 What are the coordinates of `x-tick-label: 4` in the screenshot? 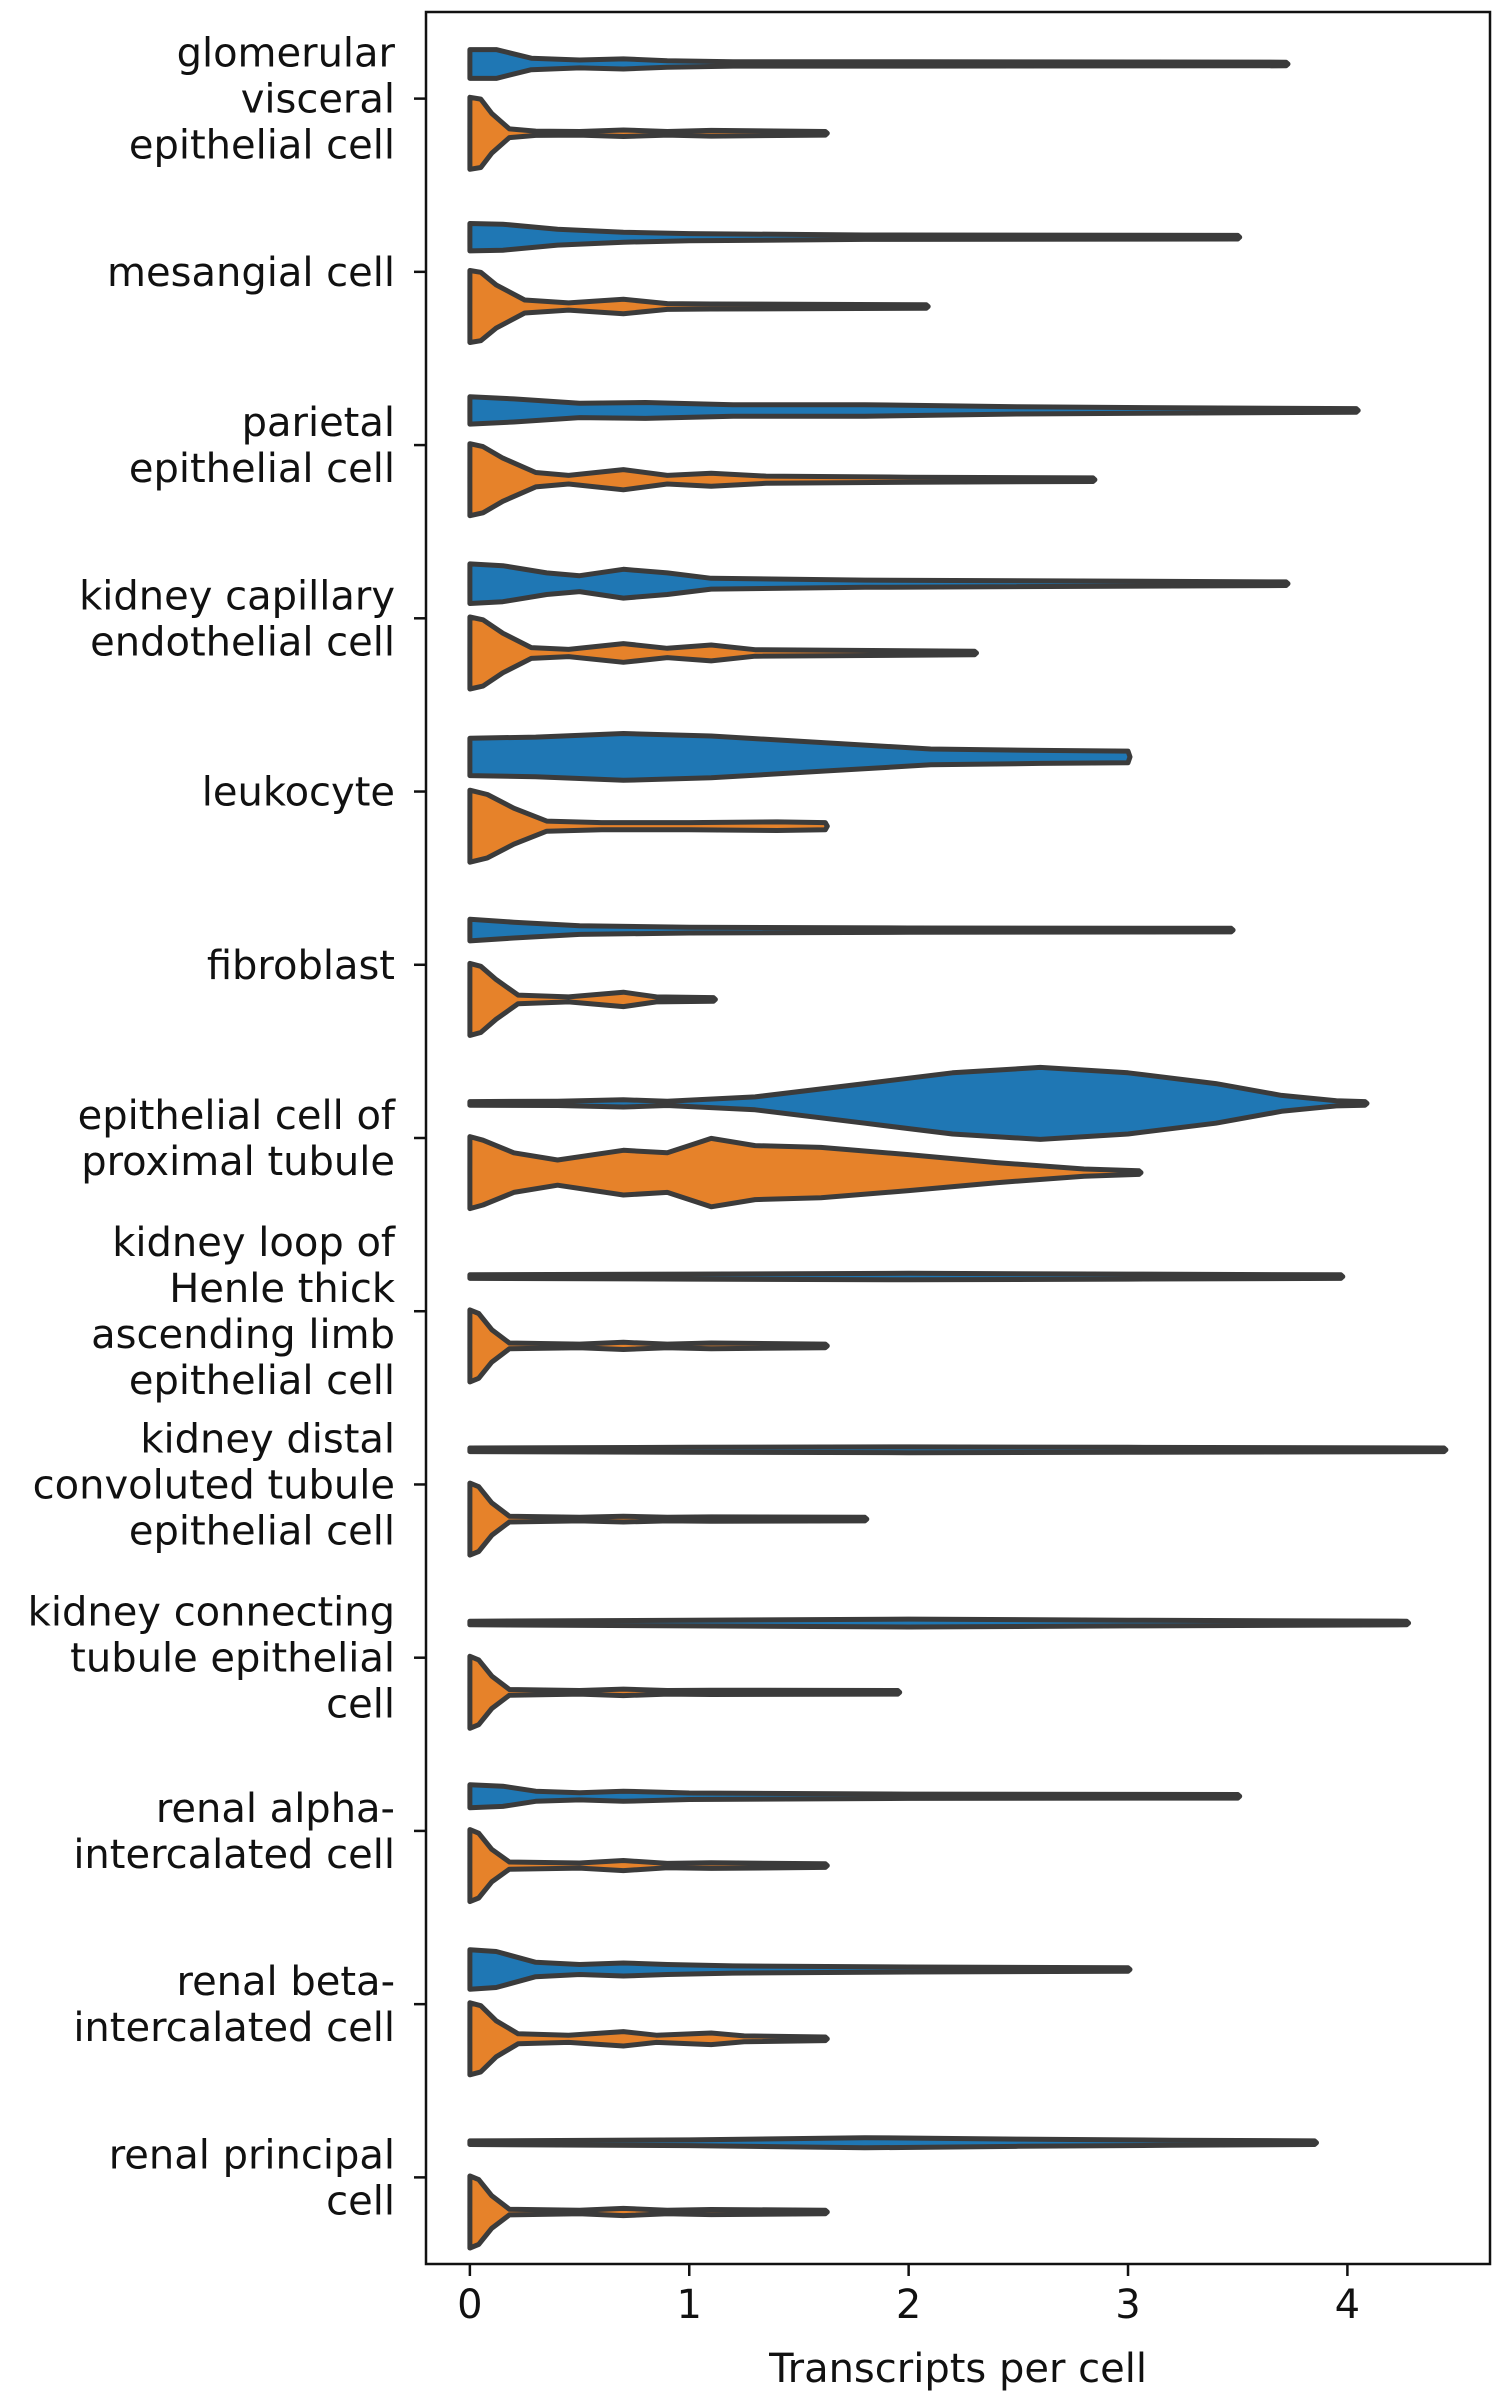 It's located at (1347, 2305).